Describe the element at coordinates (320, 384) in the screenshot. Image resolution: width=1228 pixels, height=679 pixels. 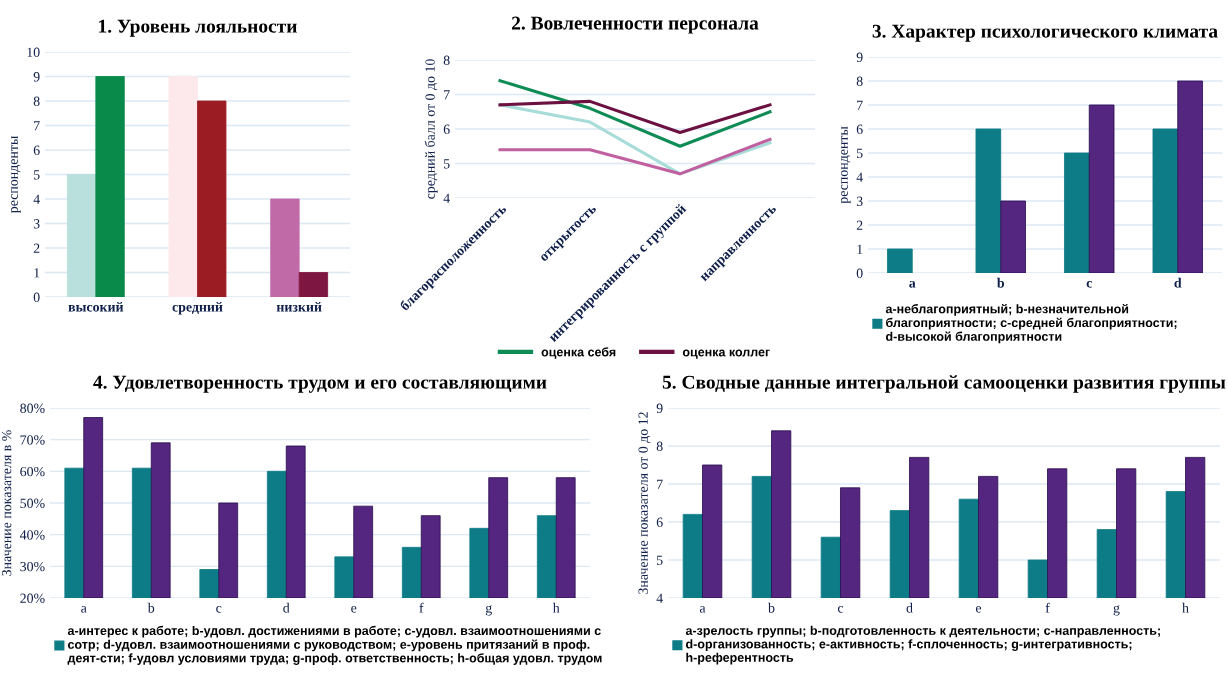
I see `chart-title: 4. Удовлетворенность трудом и его составляющими` at that location.